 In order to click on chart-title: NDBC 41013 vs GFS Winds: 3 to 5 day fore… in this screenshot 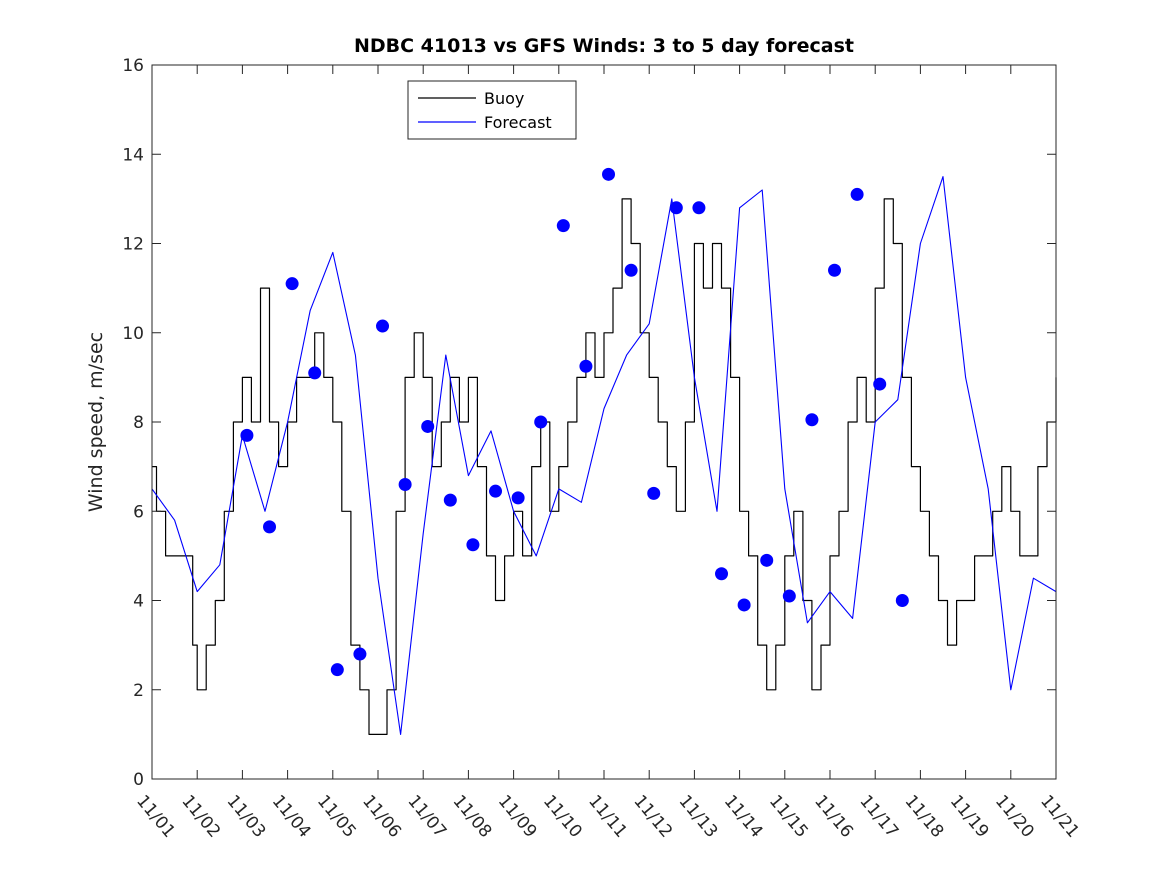, I will do `click(604, 46)`.